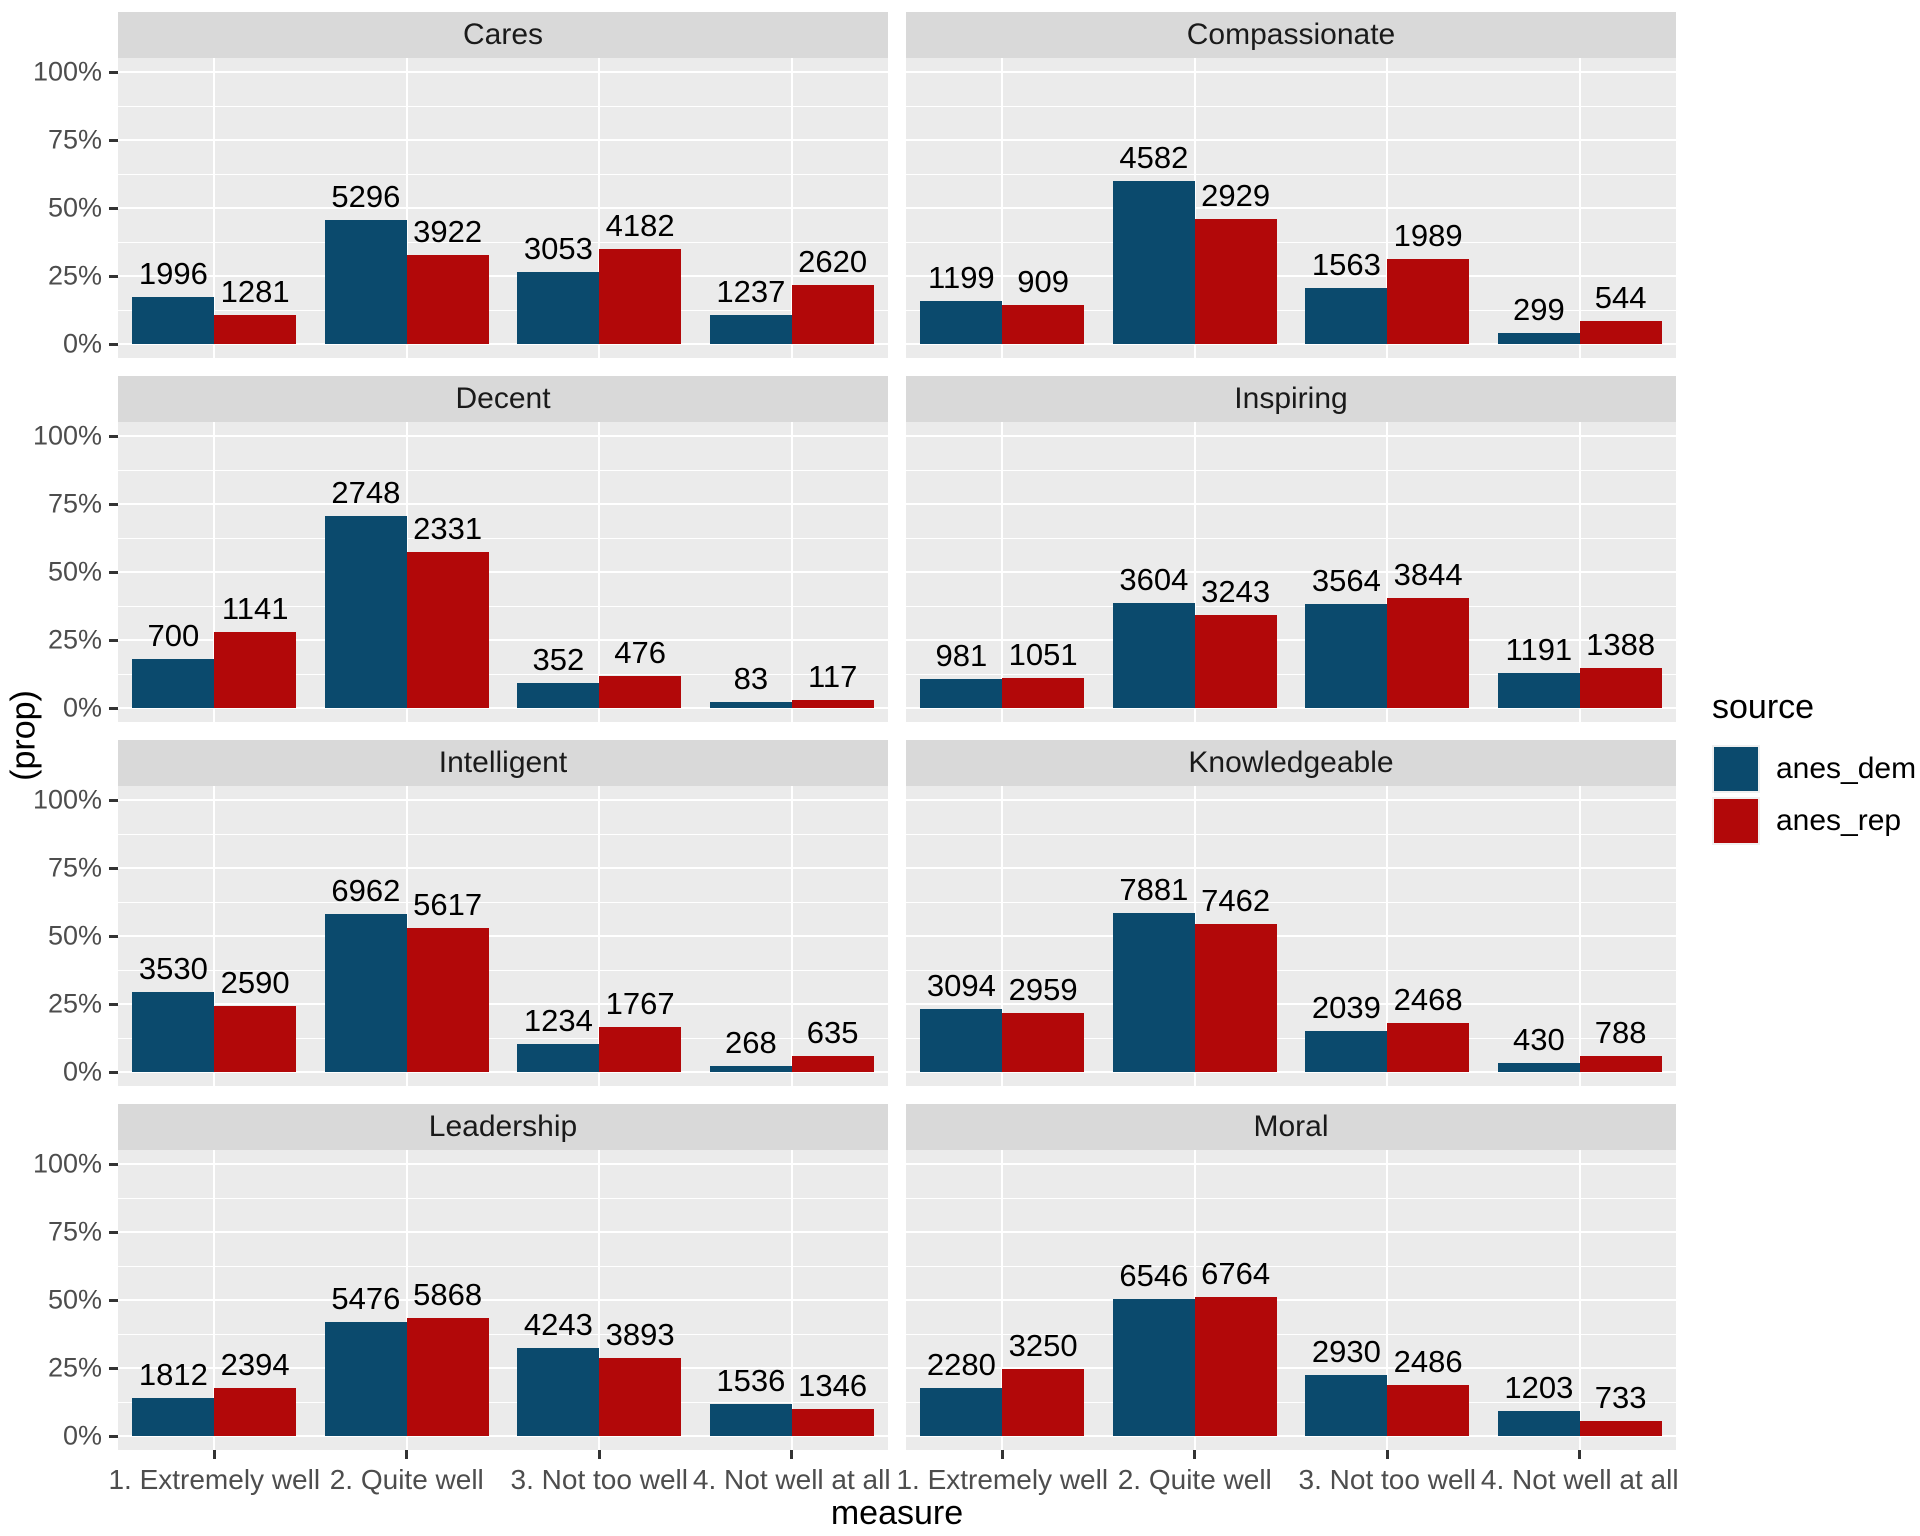  I want to click on bar-value-label: 2331, so click(448, 529).